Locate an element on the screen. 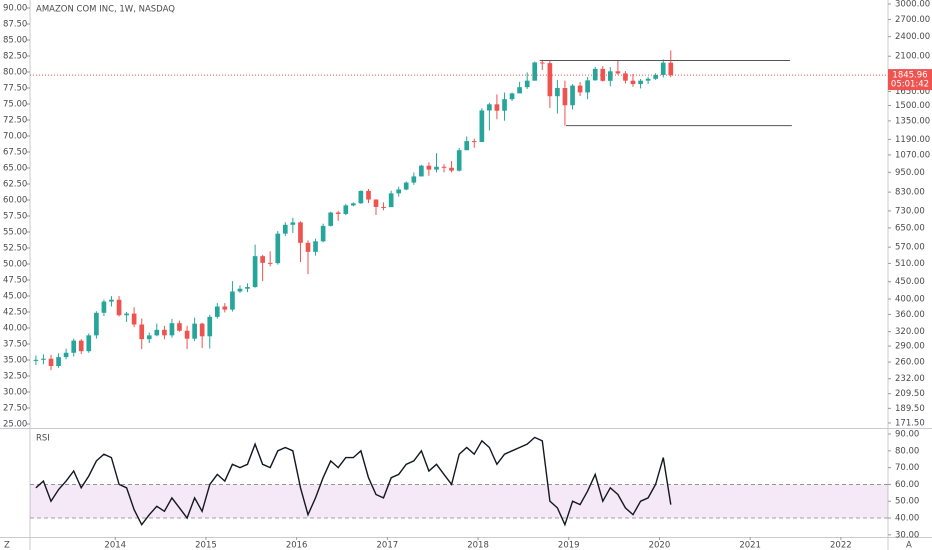 The width and height of the screenshot is (932, 550). y-tick-label: 55.00 is located at coordinates (15, 233).